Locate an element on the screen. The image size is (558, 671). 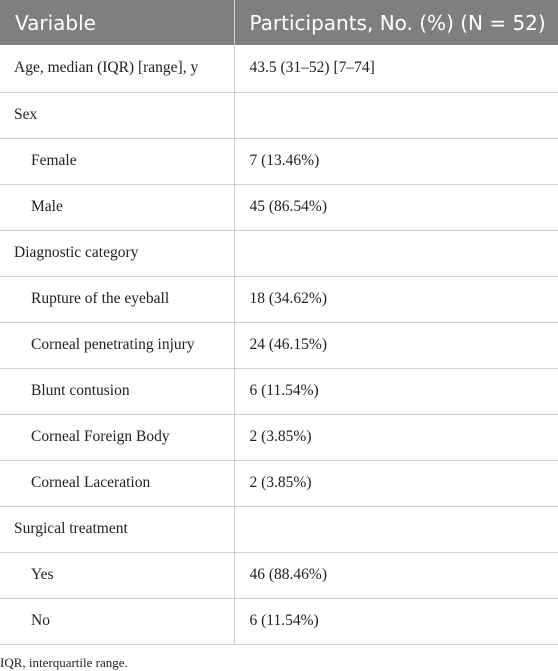
table-row: Female 7 (13.46%) is located at coordinates (279, 161).